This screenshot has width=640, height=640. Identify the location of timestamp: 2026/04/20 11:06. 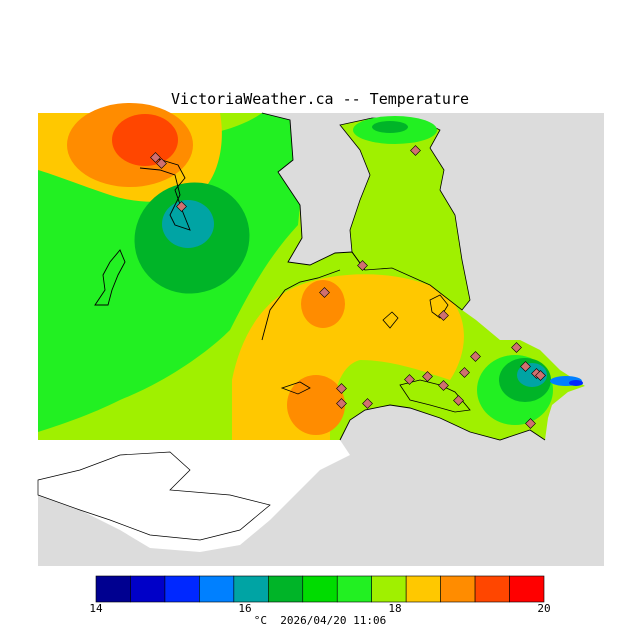
(333, 620).